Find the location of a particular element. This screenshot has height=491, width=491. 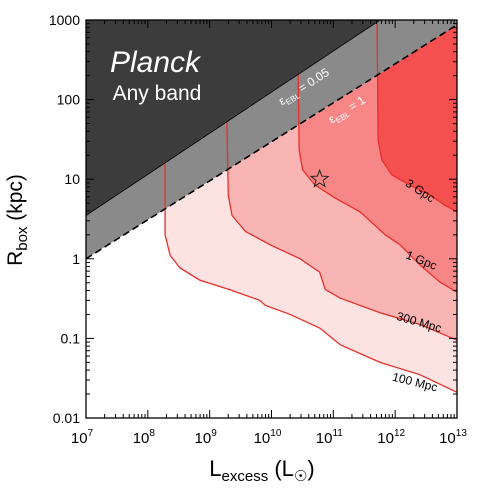

x-axis-label: Lexcess (L☉) is located at coordinates (261, 470).